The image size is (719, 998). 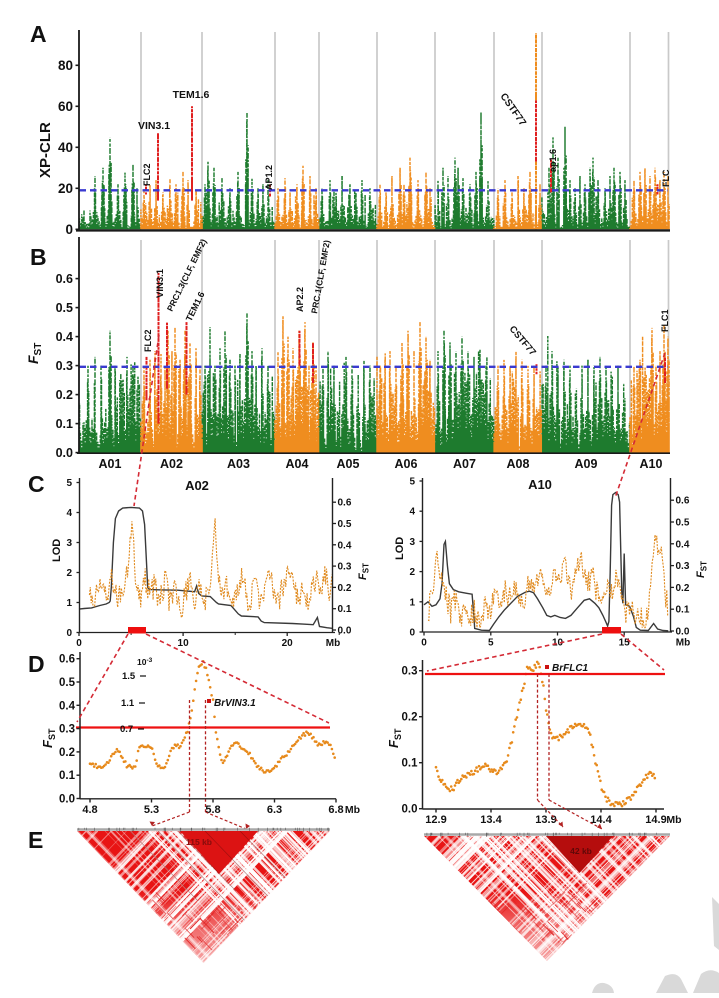 I want to click on svg-text: B, so click(x=38, y=257).